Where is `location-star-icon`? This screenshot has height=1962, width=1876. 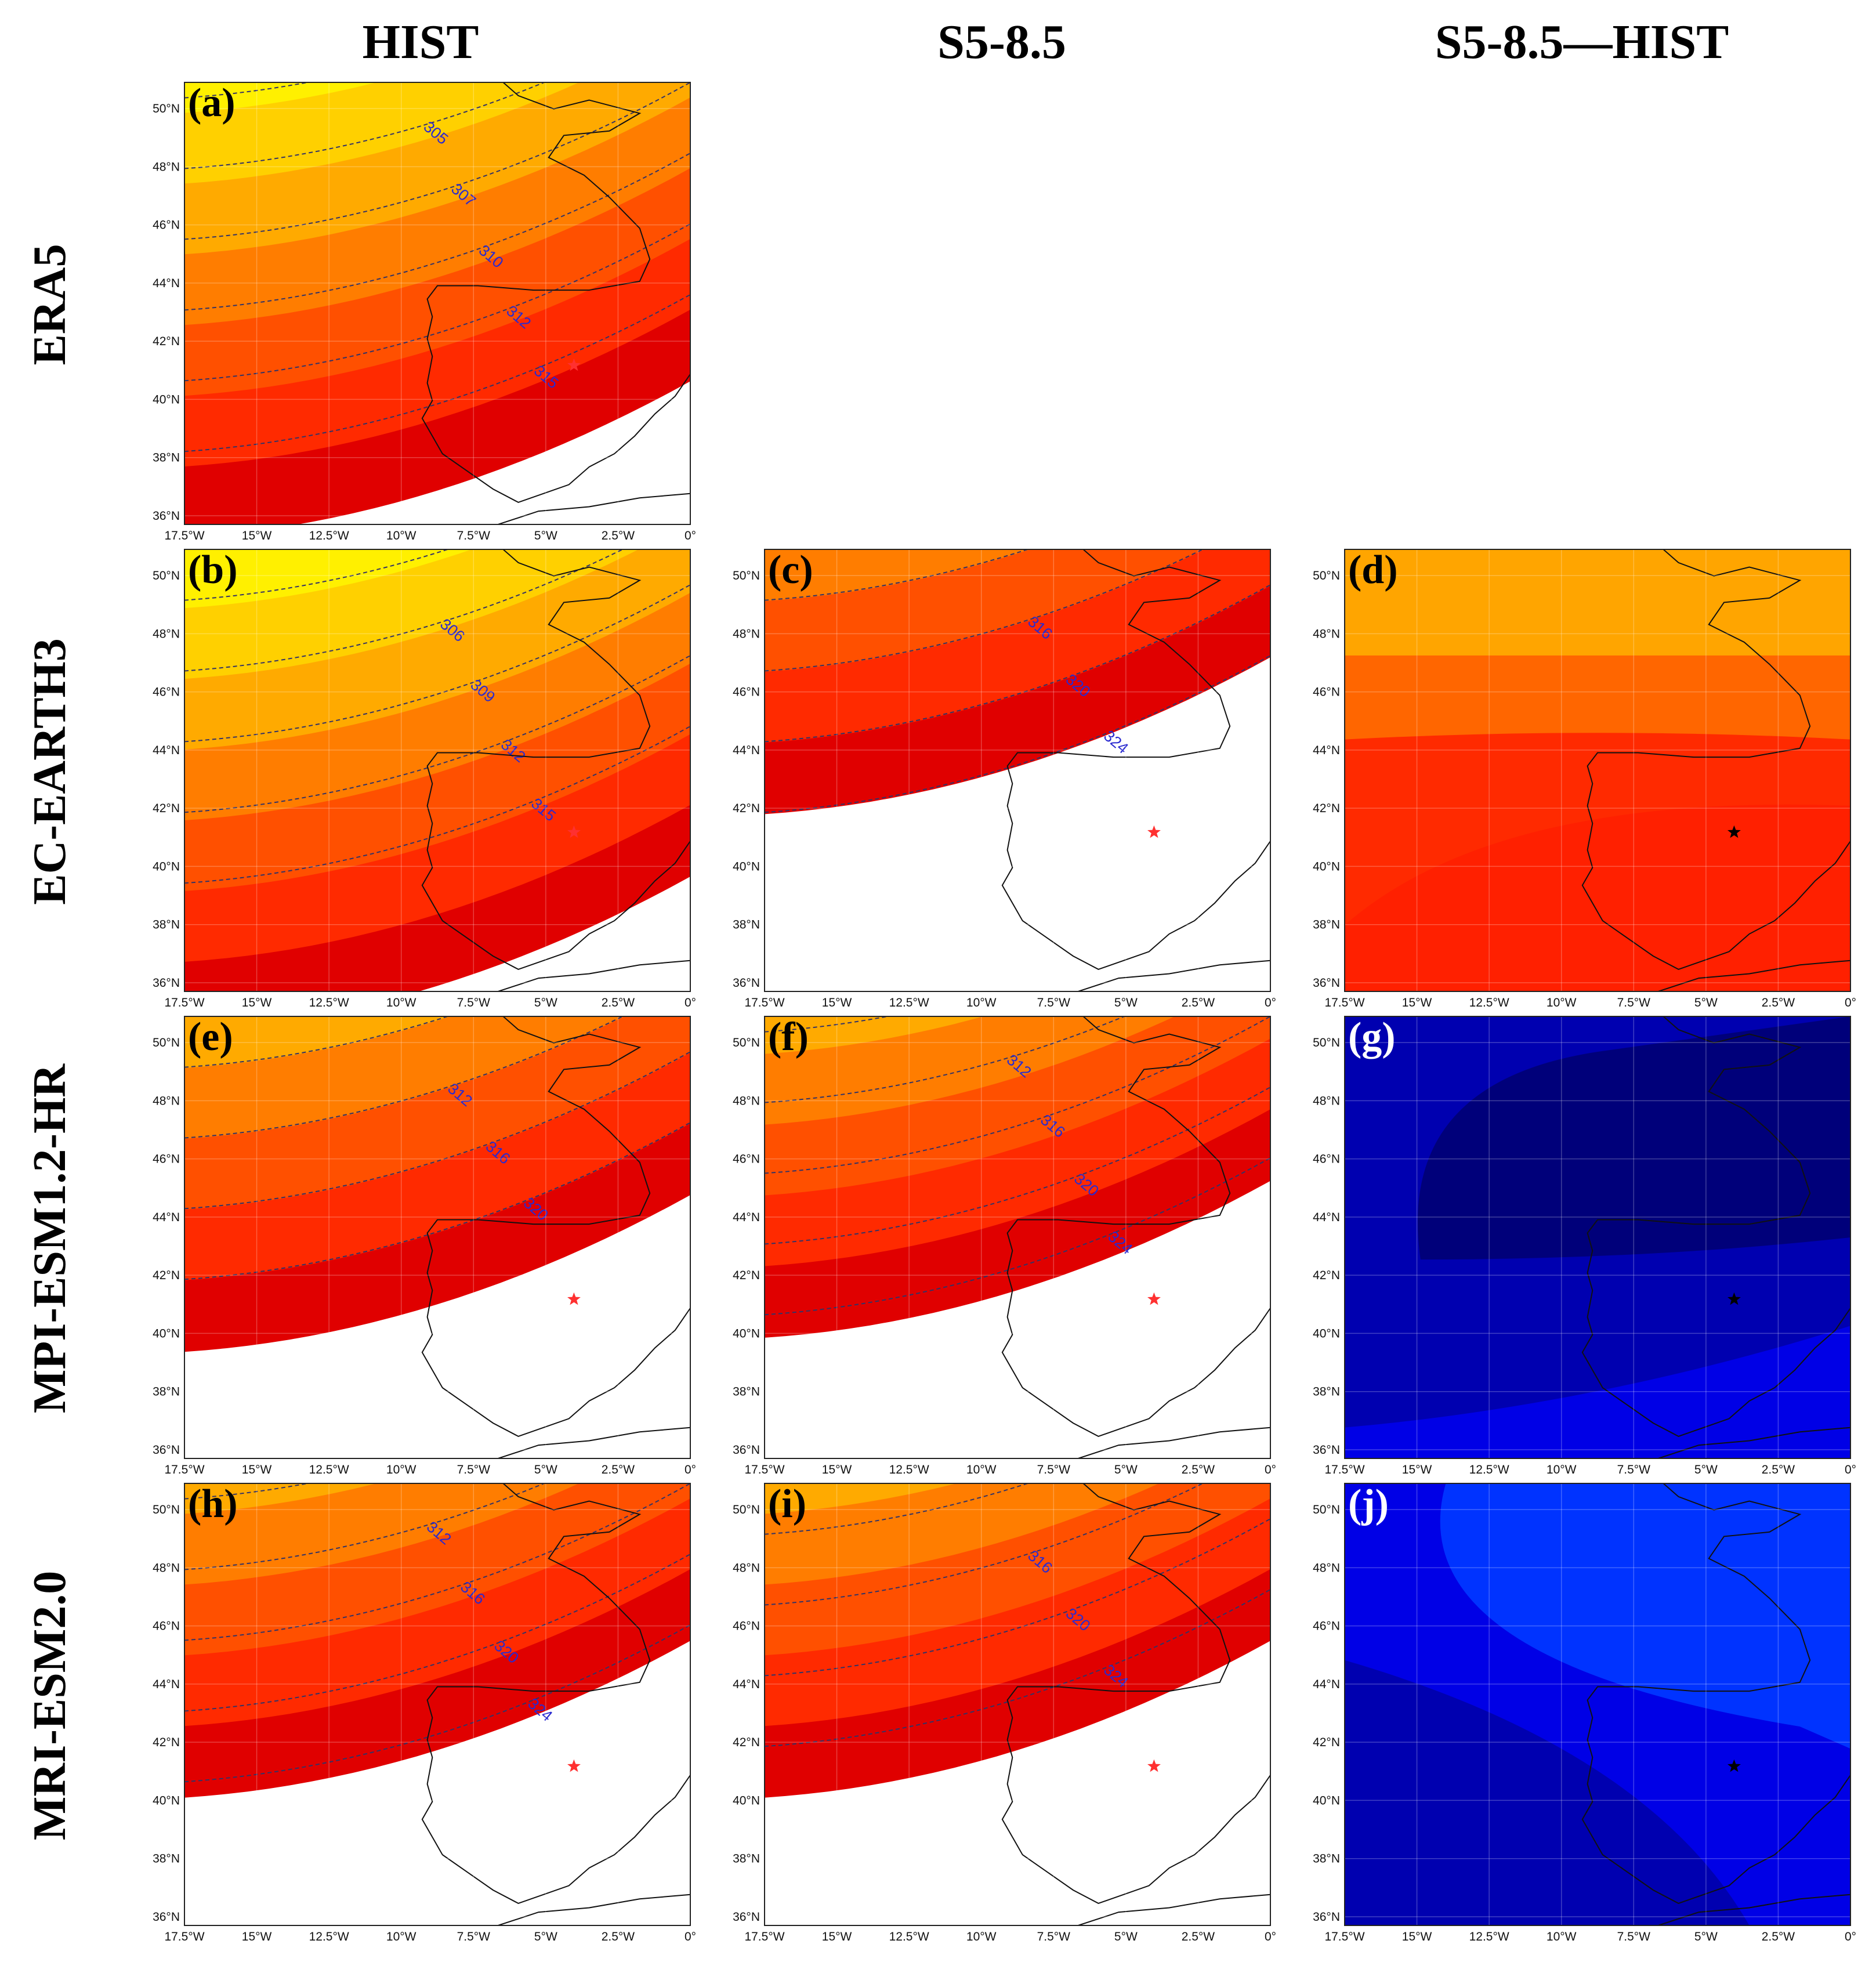
location-star-icon is located at coordinates (1154, 1765).